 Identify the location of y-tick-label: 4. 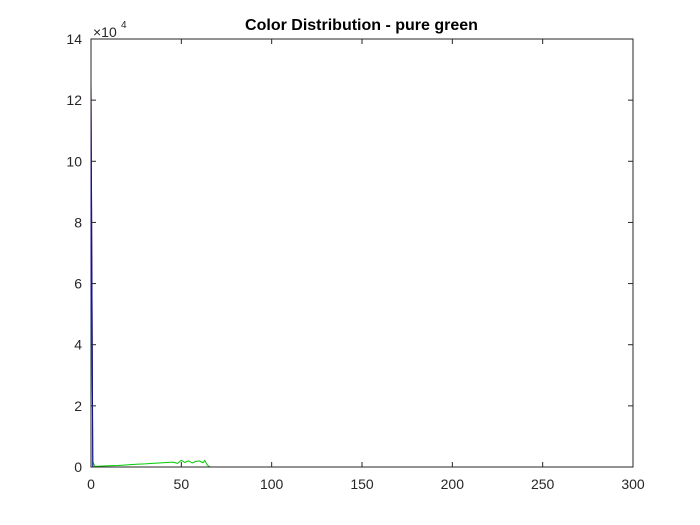
(78, 345).